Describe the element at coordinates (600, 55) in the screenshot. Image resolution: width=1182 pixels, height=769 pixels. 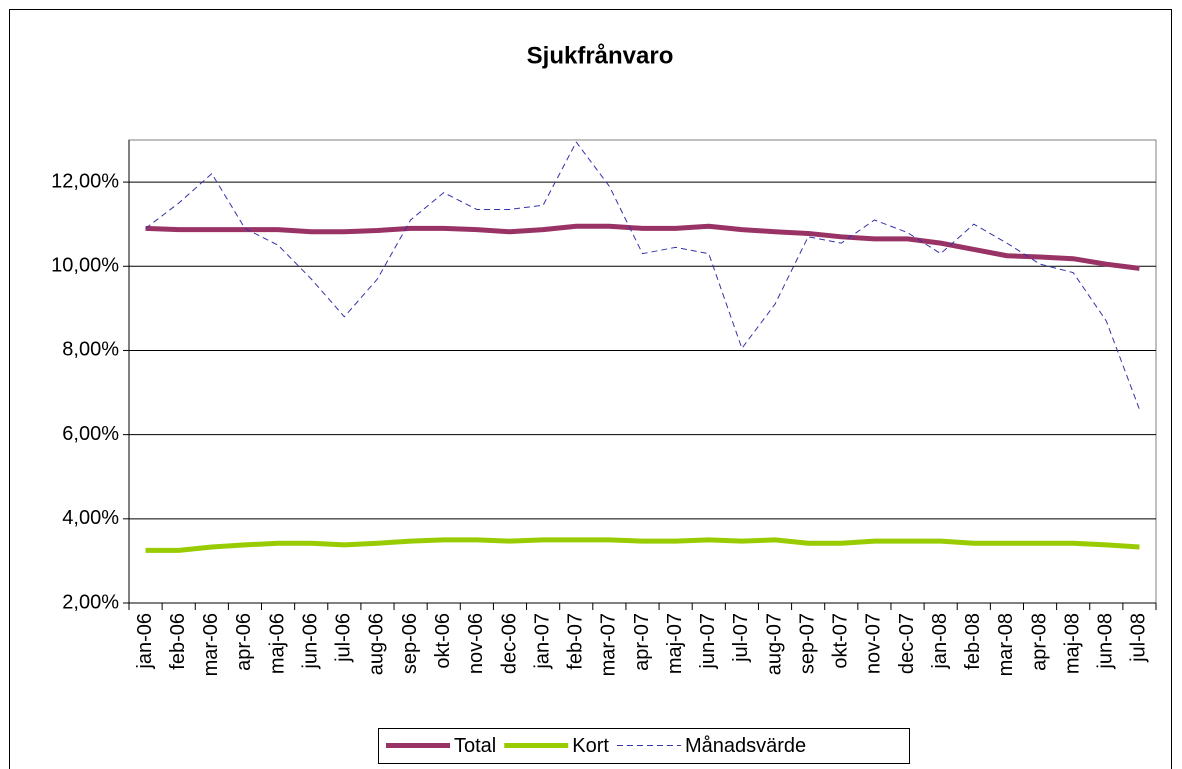
I see `chart-title: Sjukfrånvaro` at that location.